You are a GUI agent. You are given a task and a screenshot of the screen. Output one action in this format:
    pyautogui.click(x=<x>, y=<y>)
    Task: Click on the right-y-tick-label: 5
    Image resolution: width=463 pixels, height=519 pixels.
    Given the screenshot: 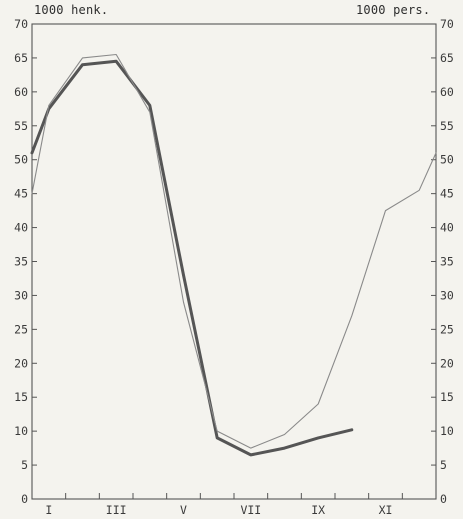 What is the action you would take?
    pyautogui.click(x=443, y=465)
    